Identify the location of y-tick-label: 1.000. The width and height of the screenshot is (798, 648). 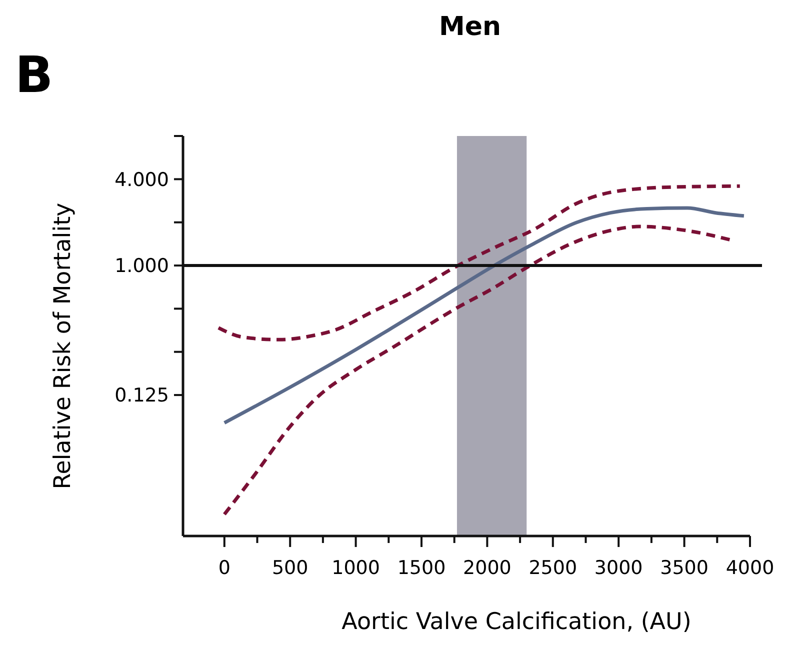
(141, 266).